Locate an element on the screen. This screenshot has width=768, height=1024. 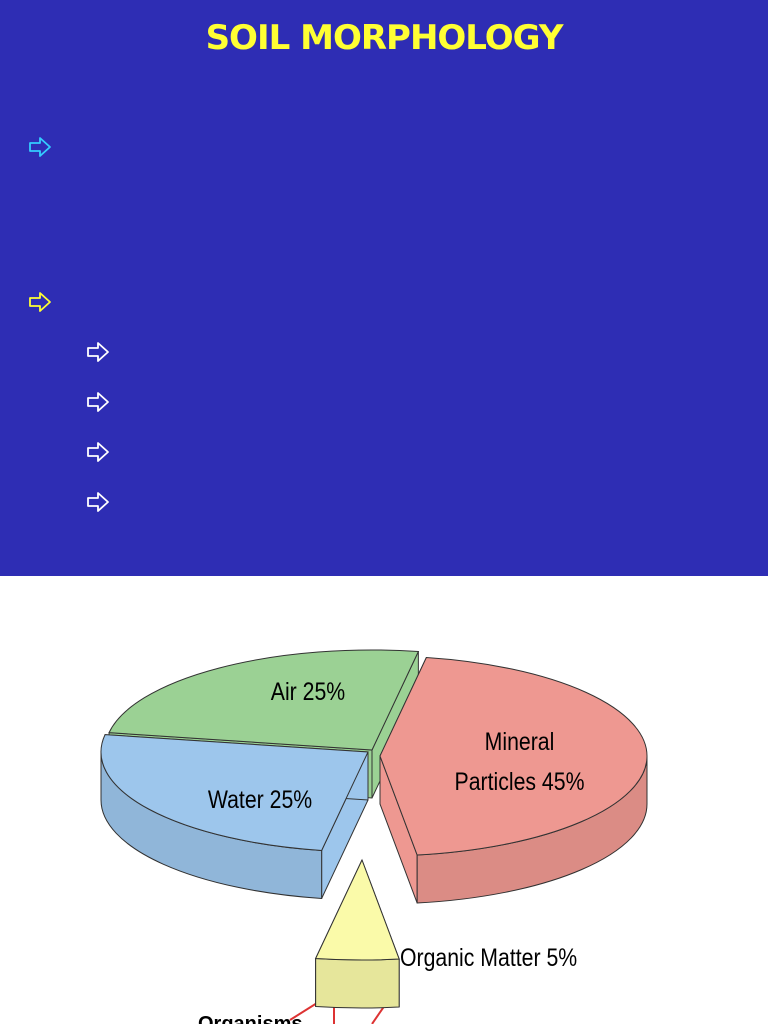
slice-name: Mineral Particles is located at coordinates (504, 762).